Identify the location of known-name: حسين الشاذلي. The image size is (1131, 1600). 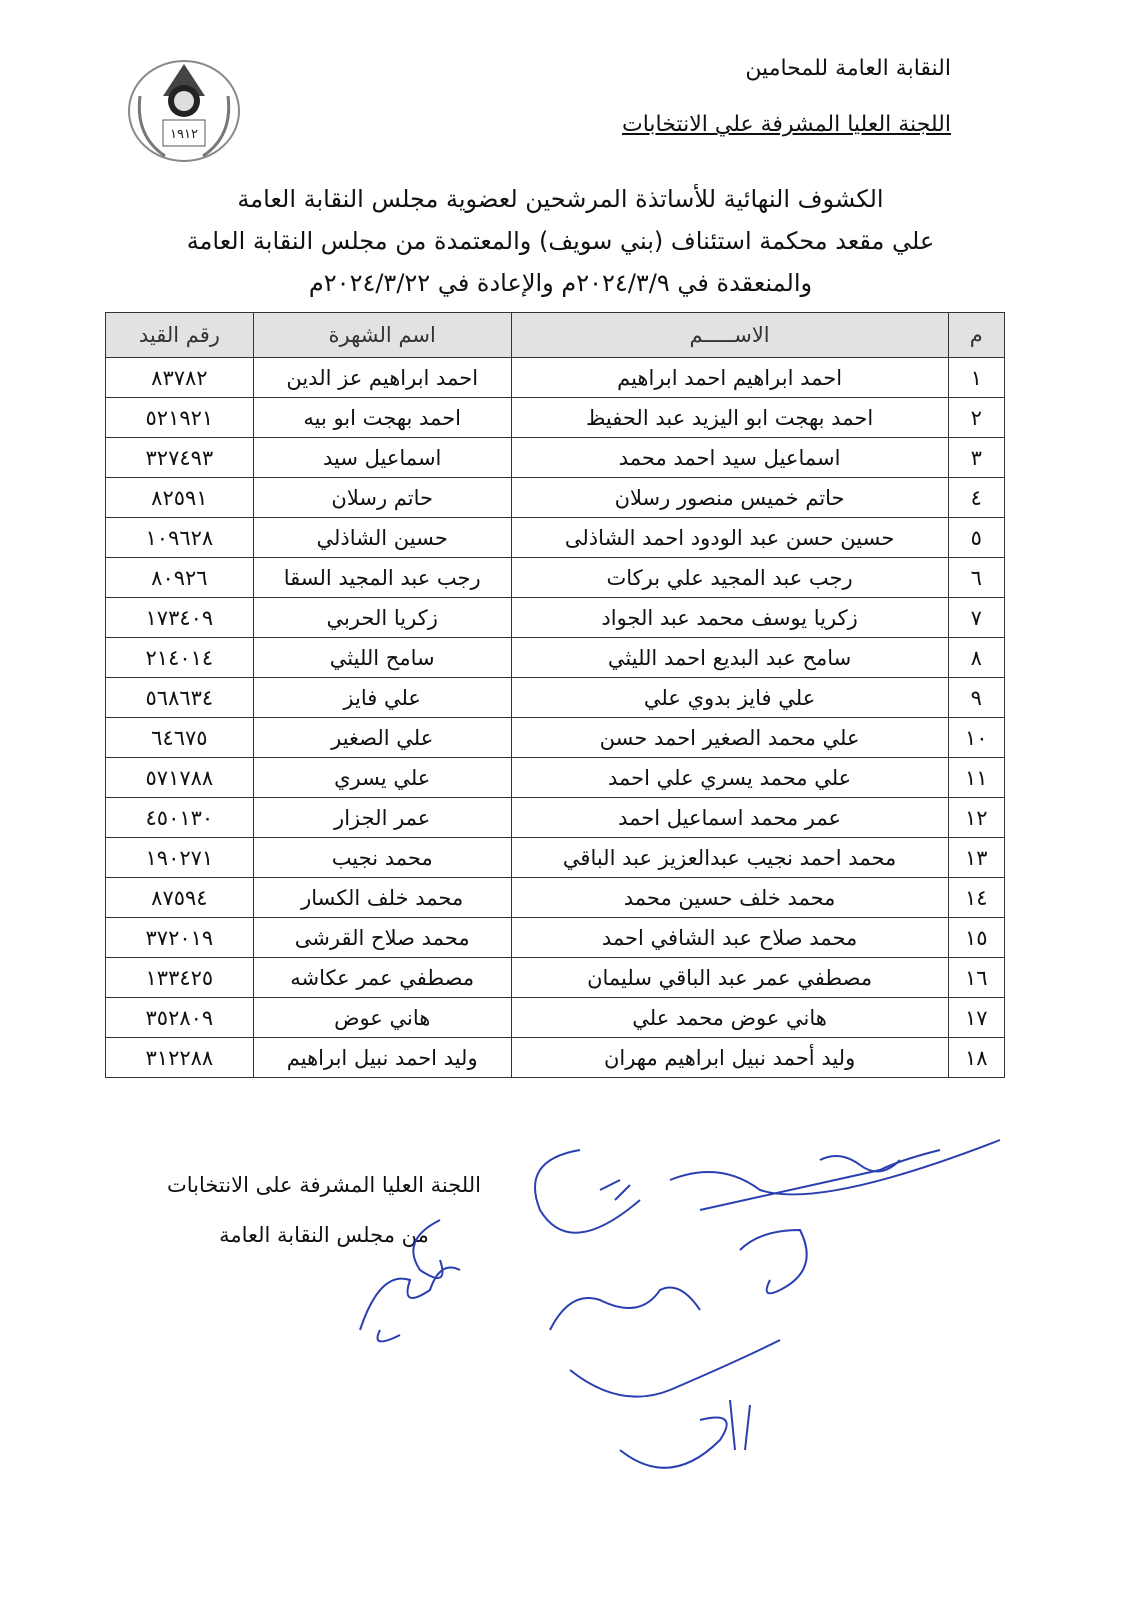
(382, 537).